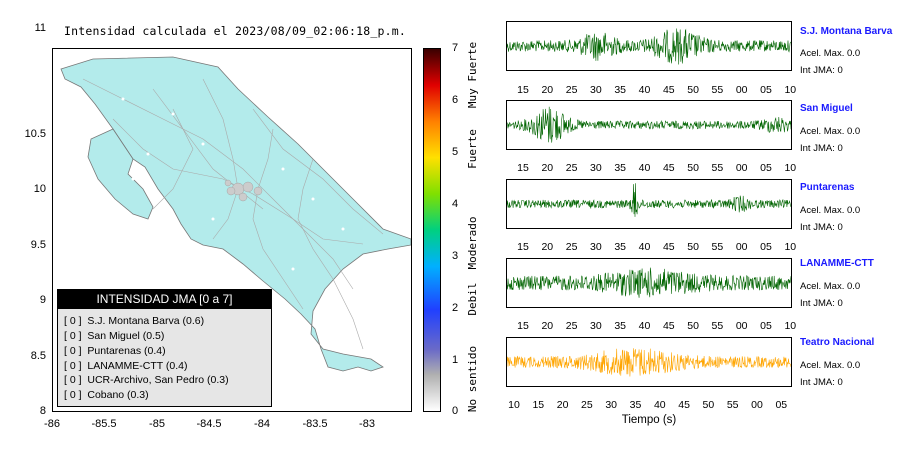  What do you see at coordinates (846, 31) in the screenshot?
I see `station-name: S.J. Montana Barva` at bounding box center [846, 31].